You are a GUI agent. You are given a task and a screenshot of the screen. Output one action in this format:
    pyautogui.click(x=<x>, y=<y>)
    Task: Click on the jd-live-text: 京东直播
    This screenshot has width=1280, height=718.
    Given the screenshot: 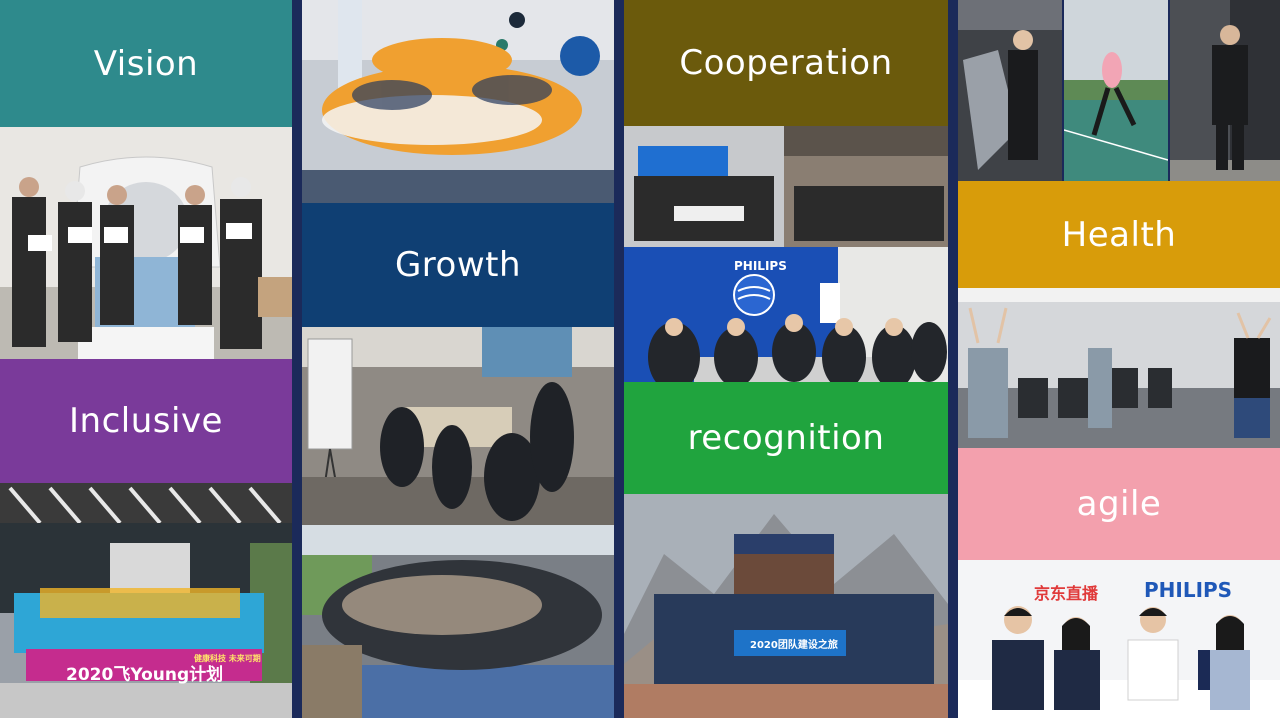 What is the action you would take?
    pyautogui.click(x=1066, y=593)
    